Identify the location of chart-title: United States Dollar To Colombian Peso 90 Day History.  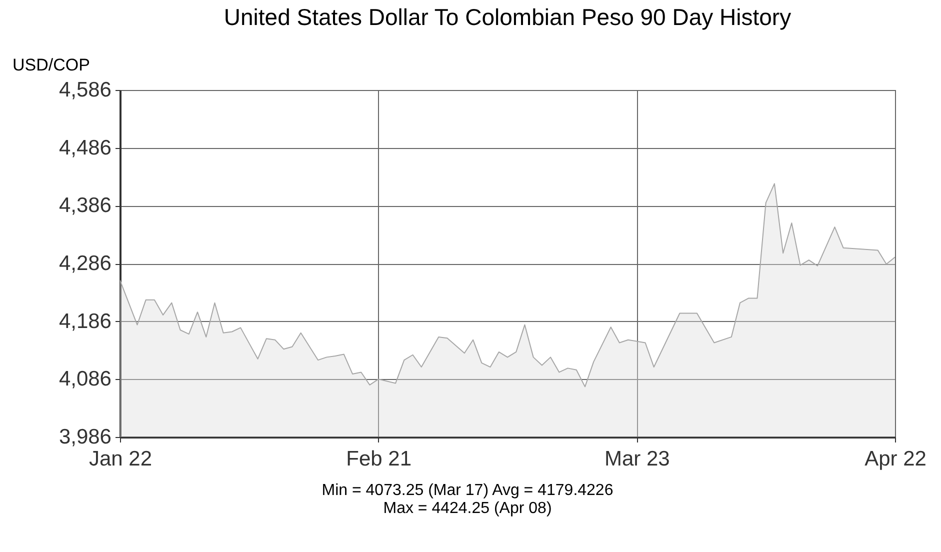
(508, 17).